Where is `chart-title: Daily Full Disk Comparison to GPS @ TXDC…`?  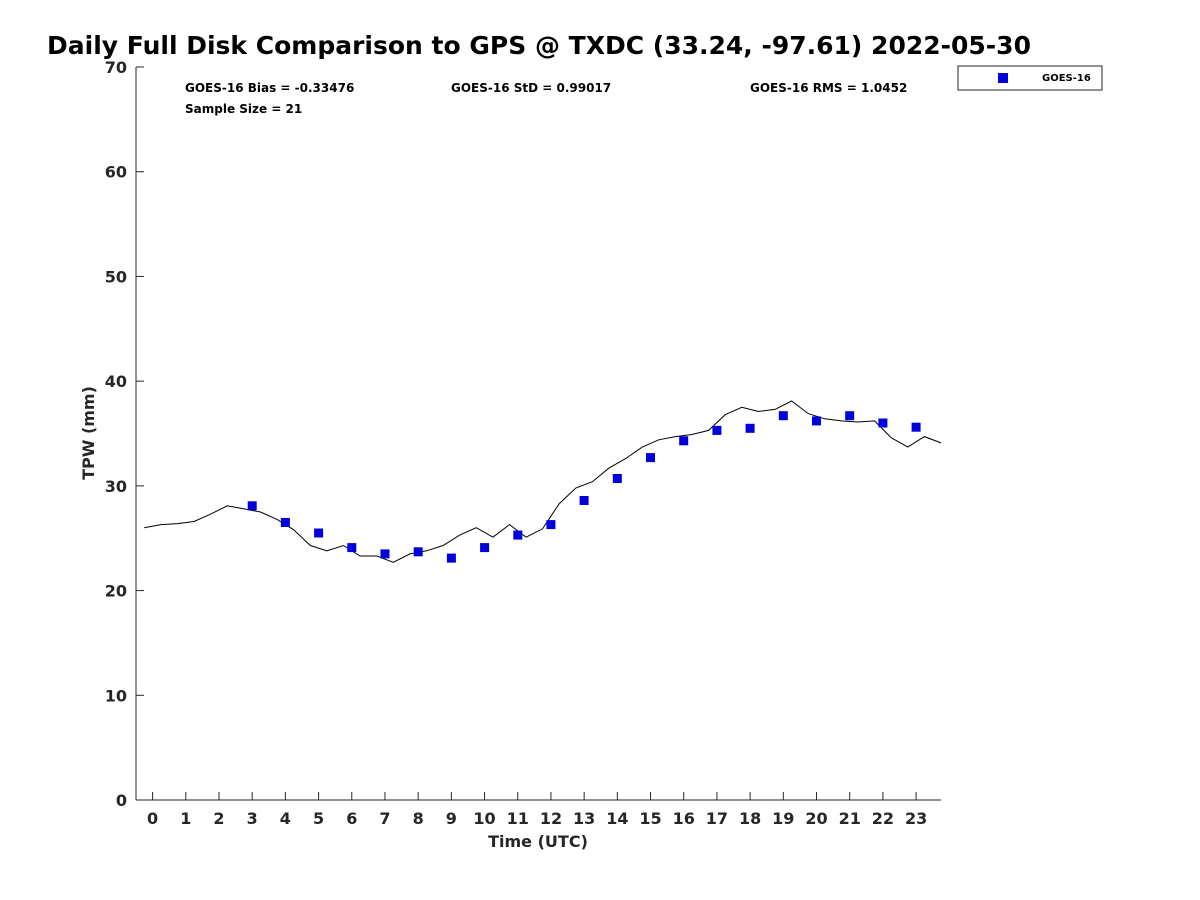
chart-title: Daily Full Disk Comparison to GPS @ TXDC… is located at coordinates (539, 45).